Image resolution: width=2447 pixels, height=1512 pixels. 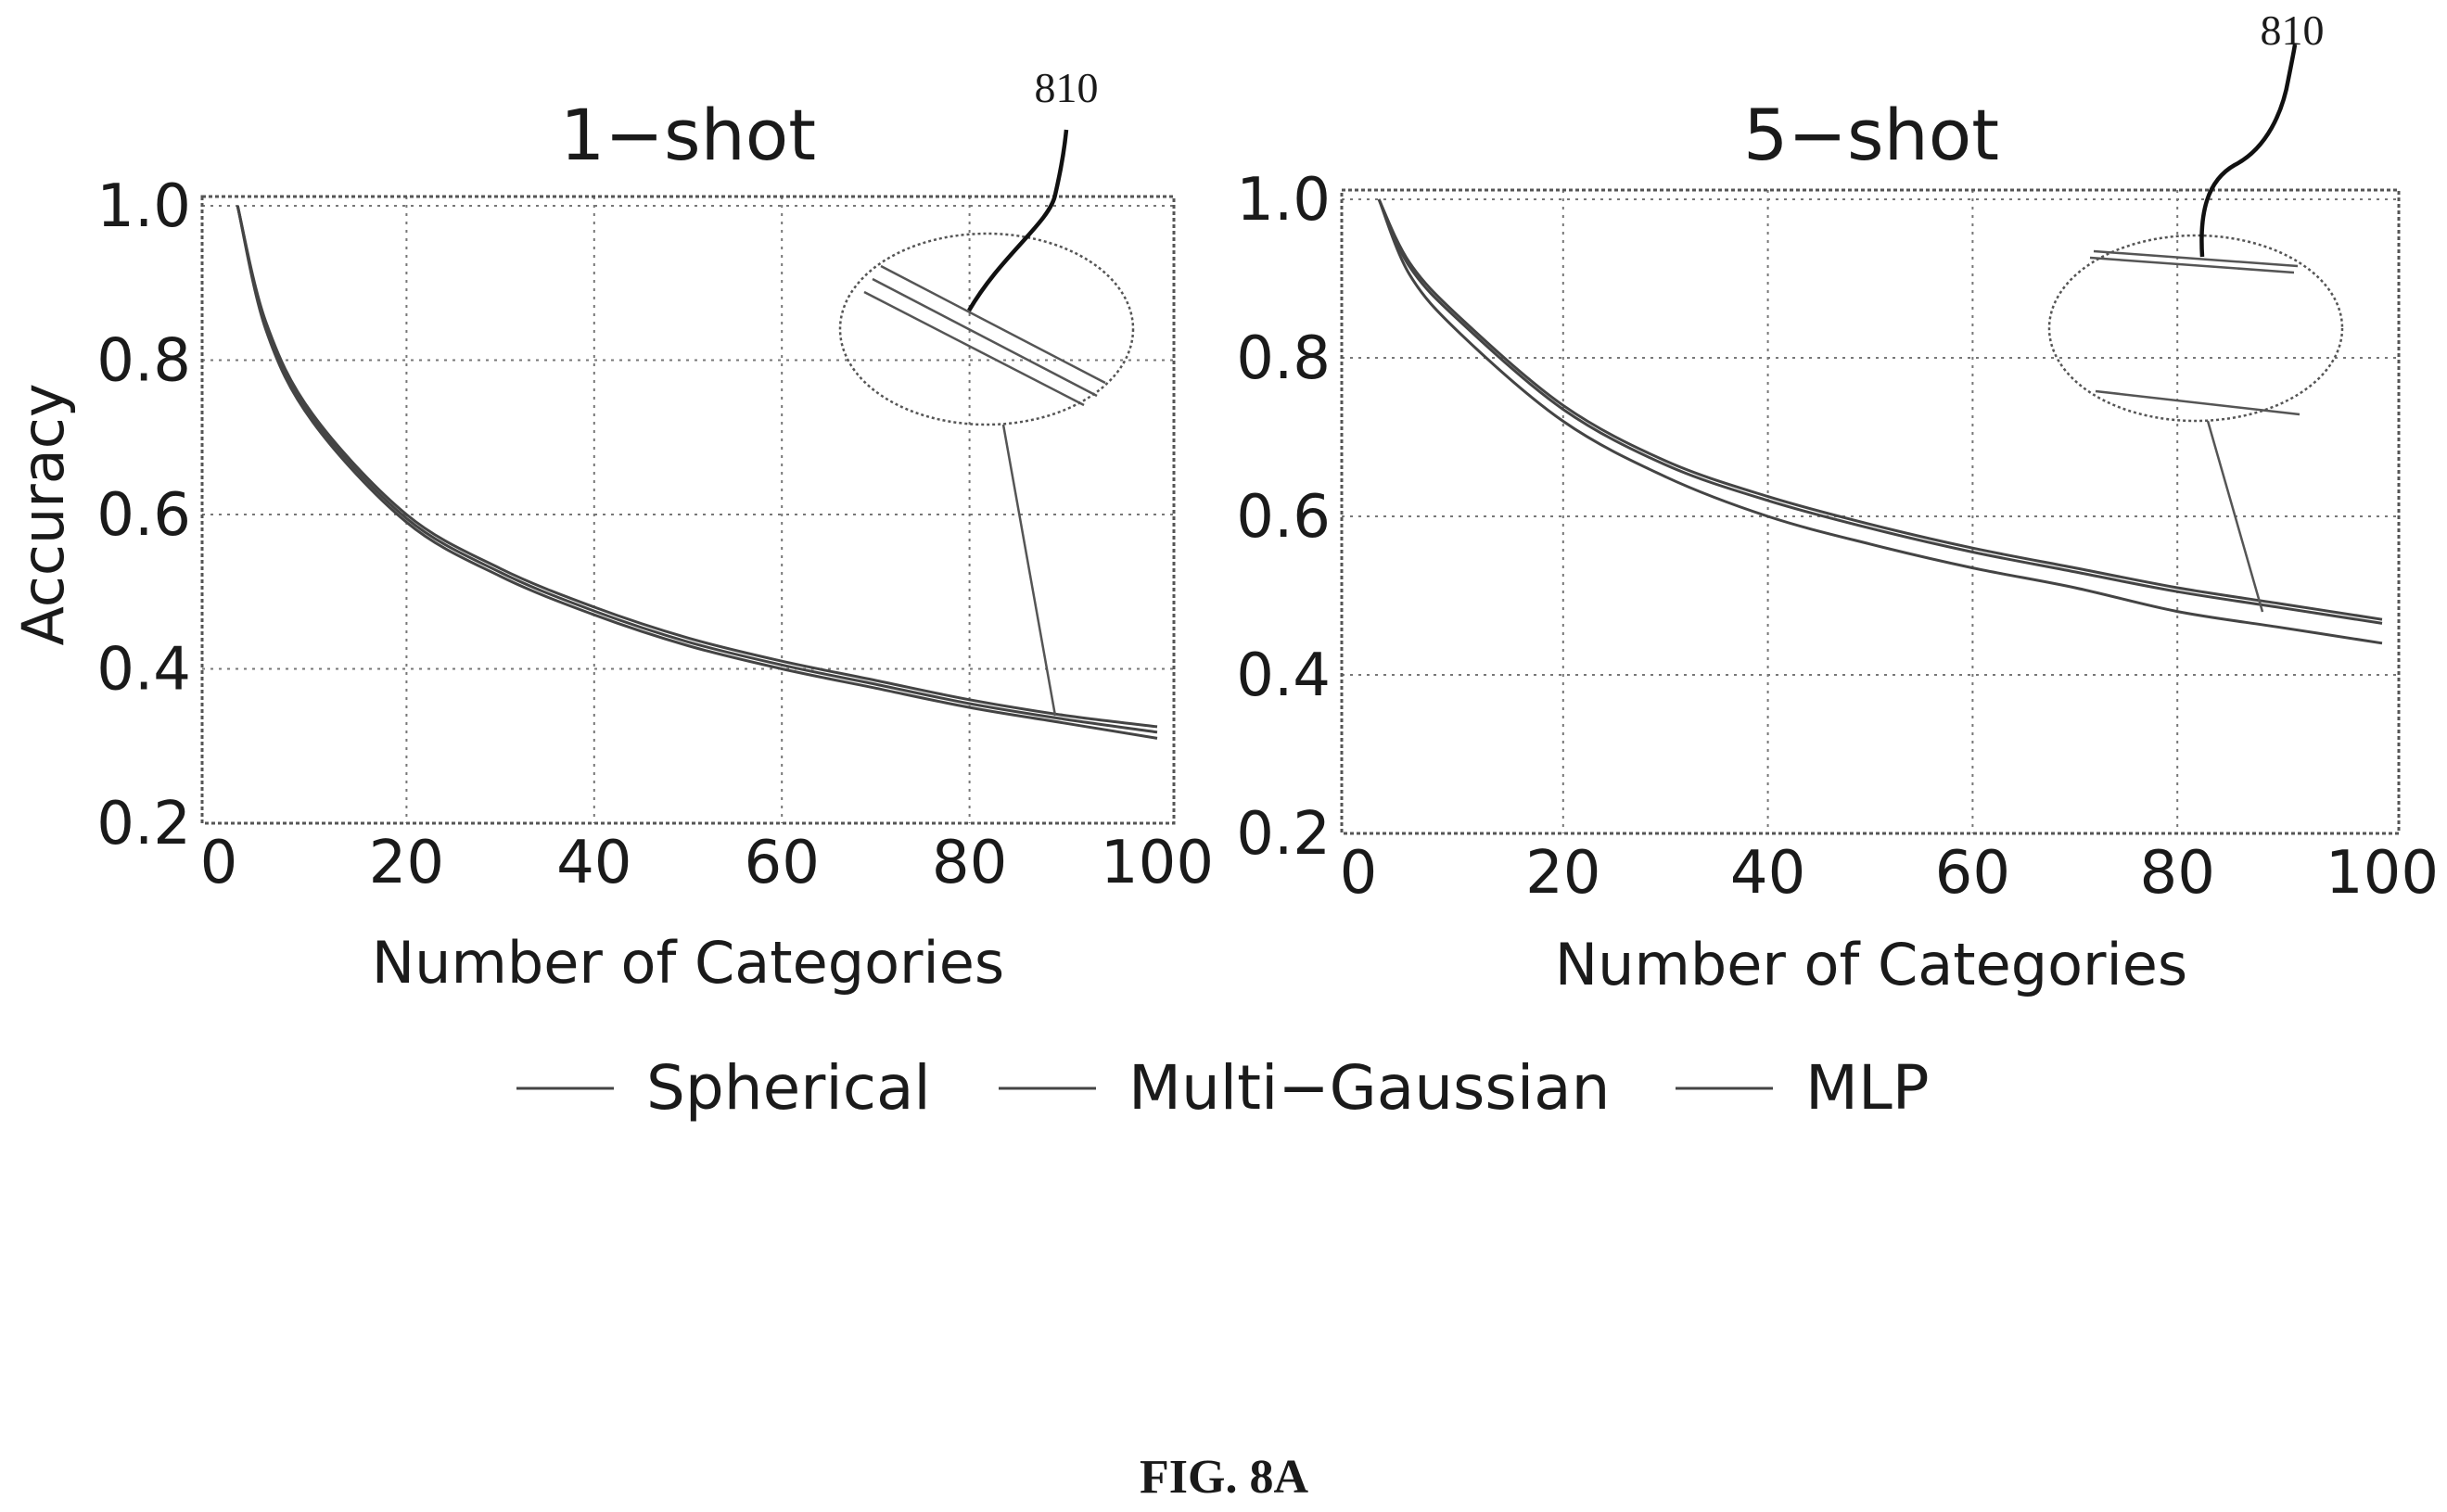 What do you see at coordinates (1369, 1088) in the screenshot?
I see `legend-label: Multi−Gaussian` at bounding box center [1369, 1088].